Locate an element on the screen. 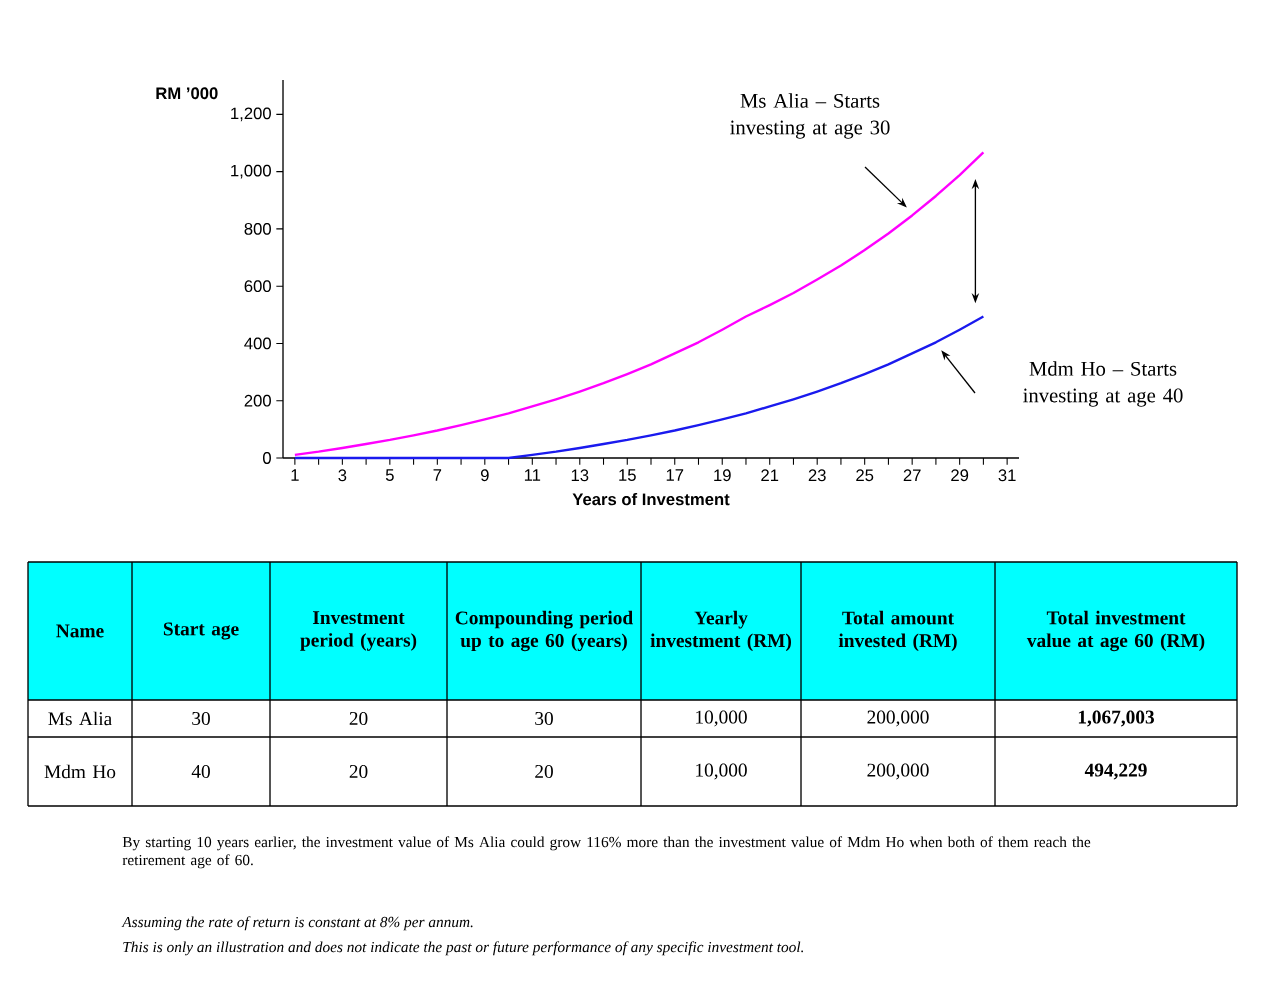 The height and width of the screenshot is (987, 1264). y-tick-label: 1,000 is located at coordinates (251, 171).